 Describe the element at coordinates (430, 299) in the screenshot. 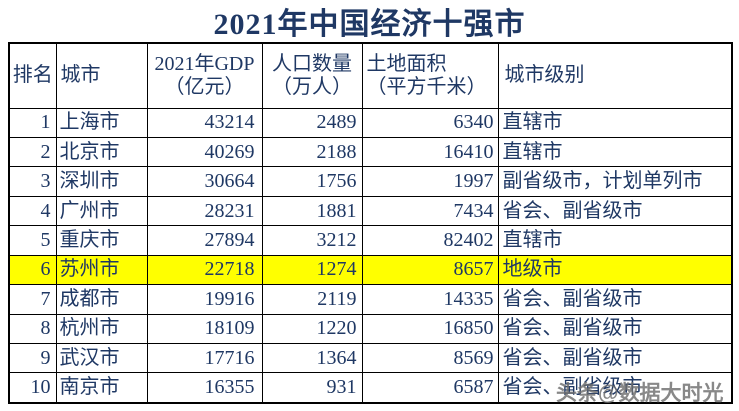

I see `cell-land_area: 14335` at that location.